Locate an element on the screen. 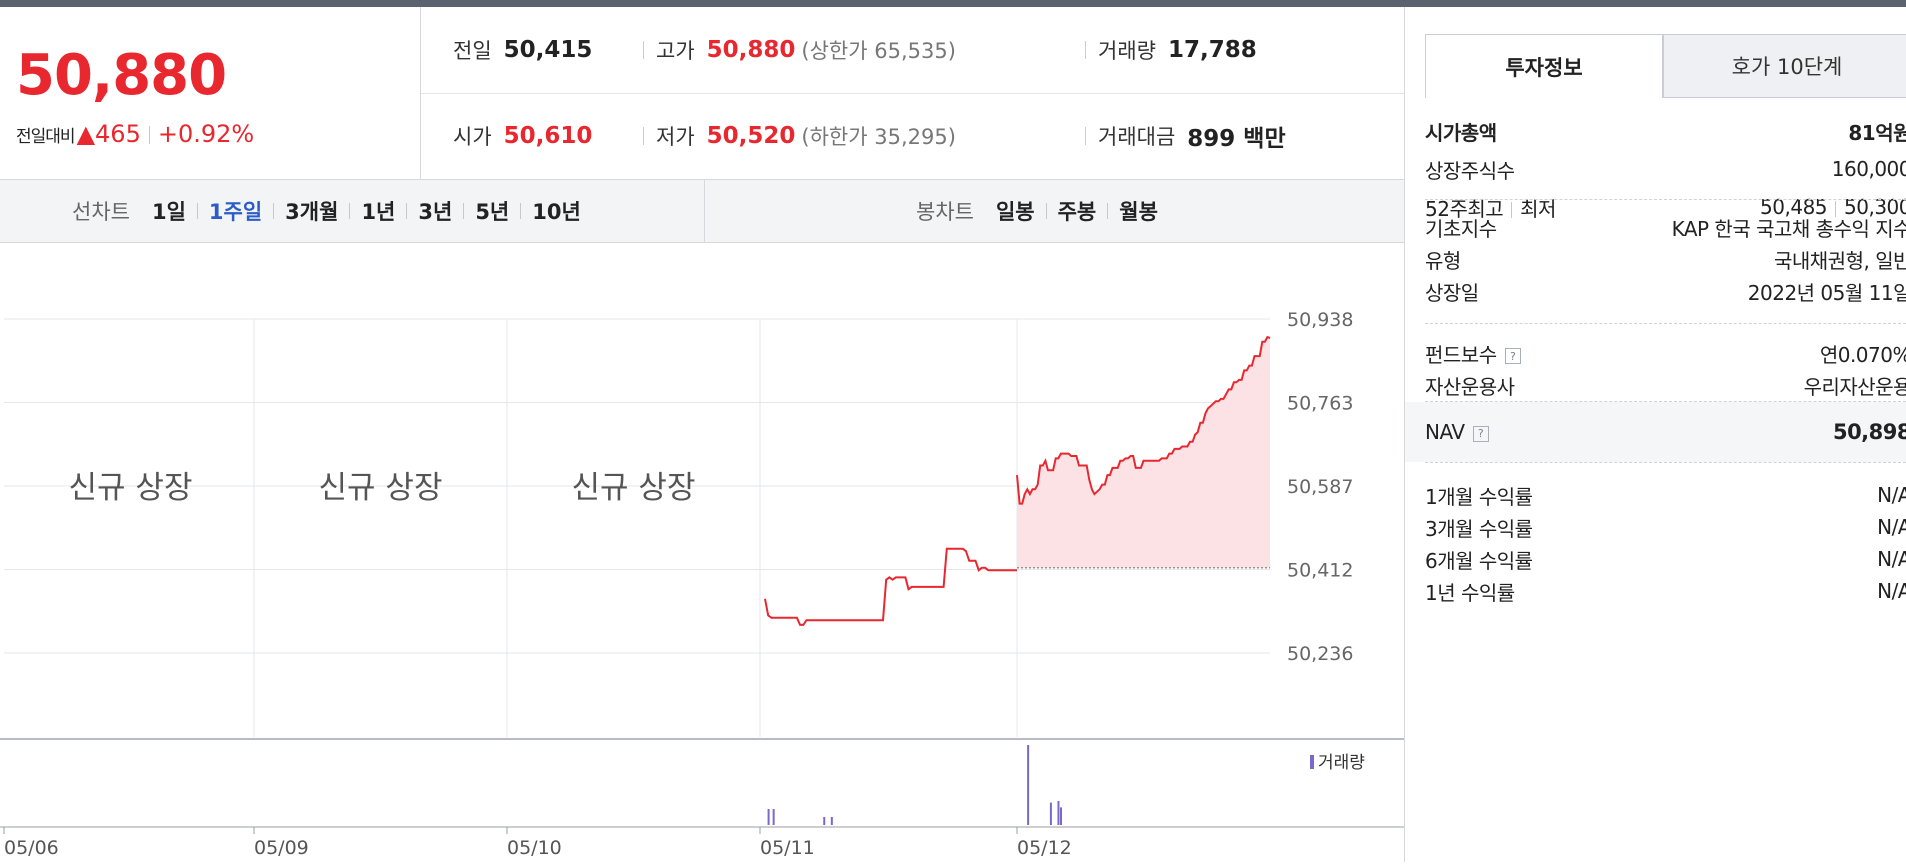 The image size is (1906, 866). return-6m-value: N/A is located at coordinates (1891, 559).